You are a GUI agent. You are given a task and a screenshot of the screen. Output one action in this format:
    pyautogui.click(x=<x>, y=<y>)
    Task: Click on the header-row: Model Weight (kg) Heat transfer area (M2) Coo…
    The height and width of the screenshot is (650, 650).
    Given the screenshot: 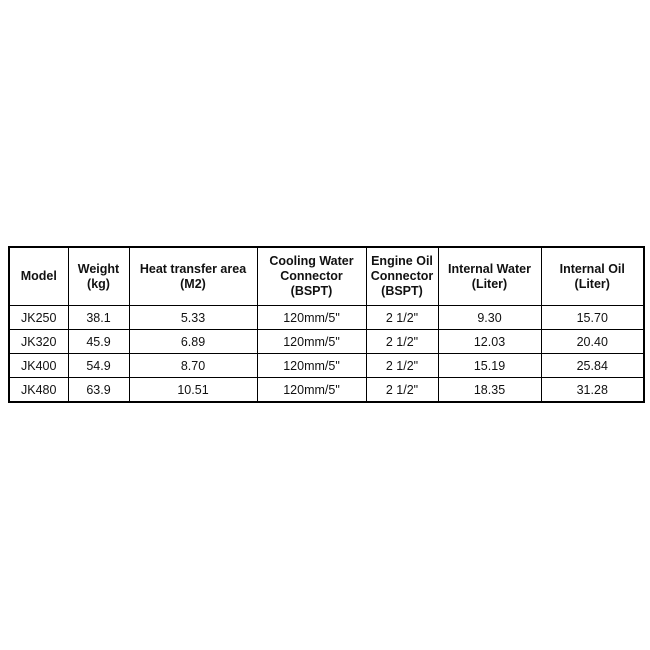 What is the action you would take?
    pyautogui.click(x=326, y=276)
    